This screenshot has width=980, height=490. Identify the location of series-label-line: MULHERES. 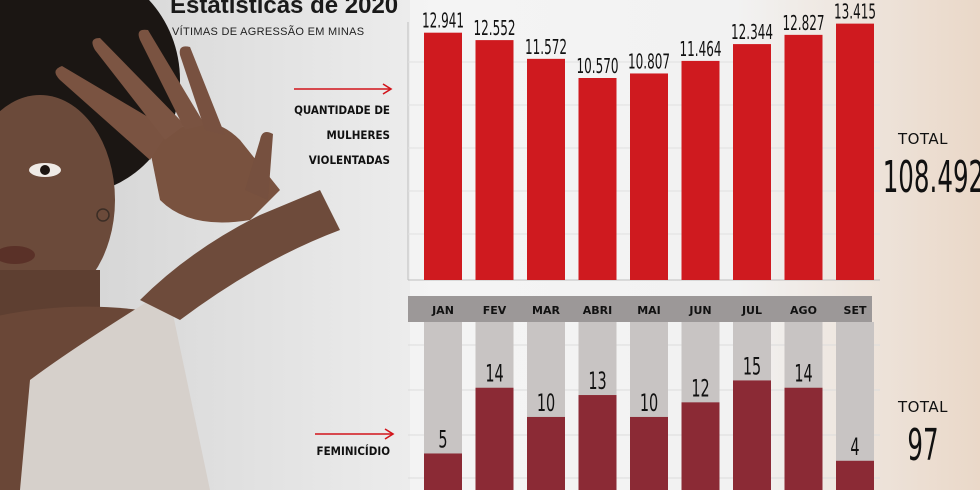
(358, 135).